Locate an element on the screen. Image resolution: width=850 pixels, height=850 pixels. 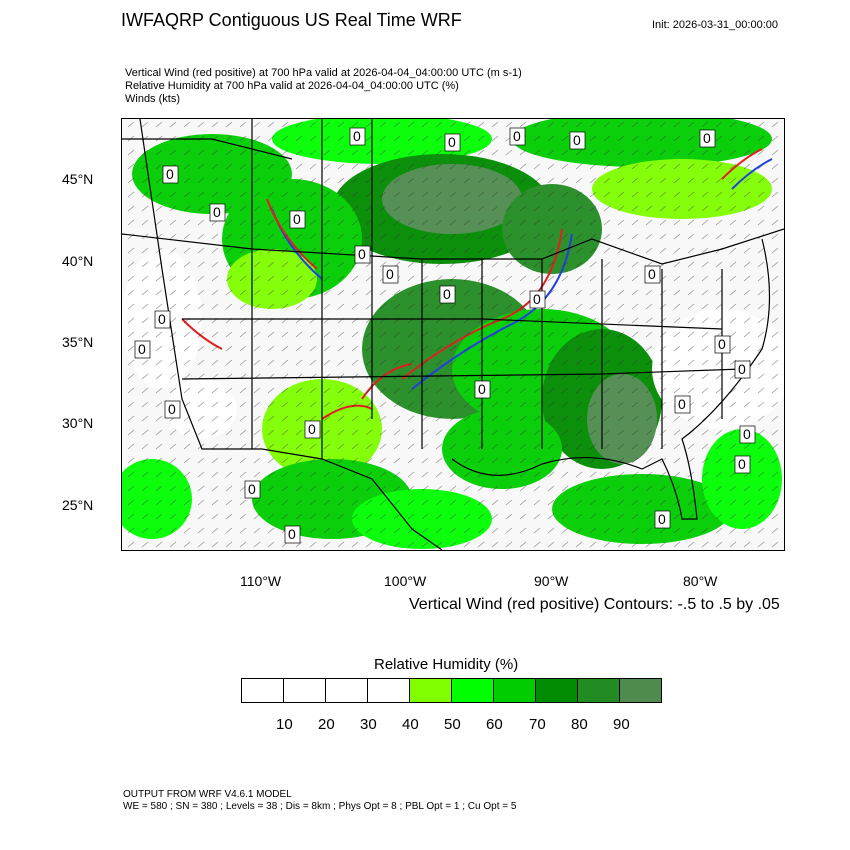
colorbar-title: Relative Humidity (%) is located at coordinates (446, 664).